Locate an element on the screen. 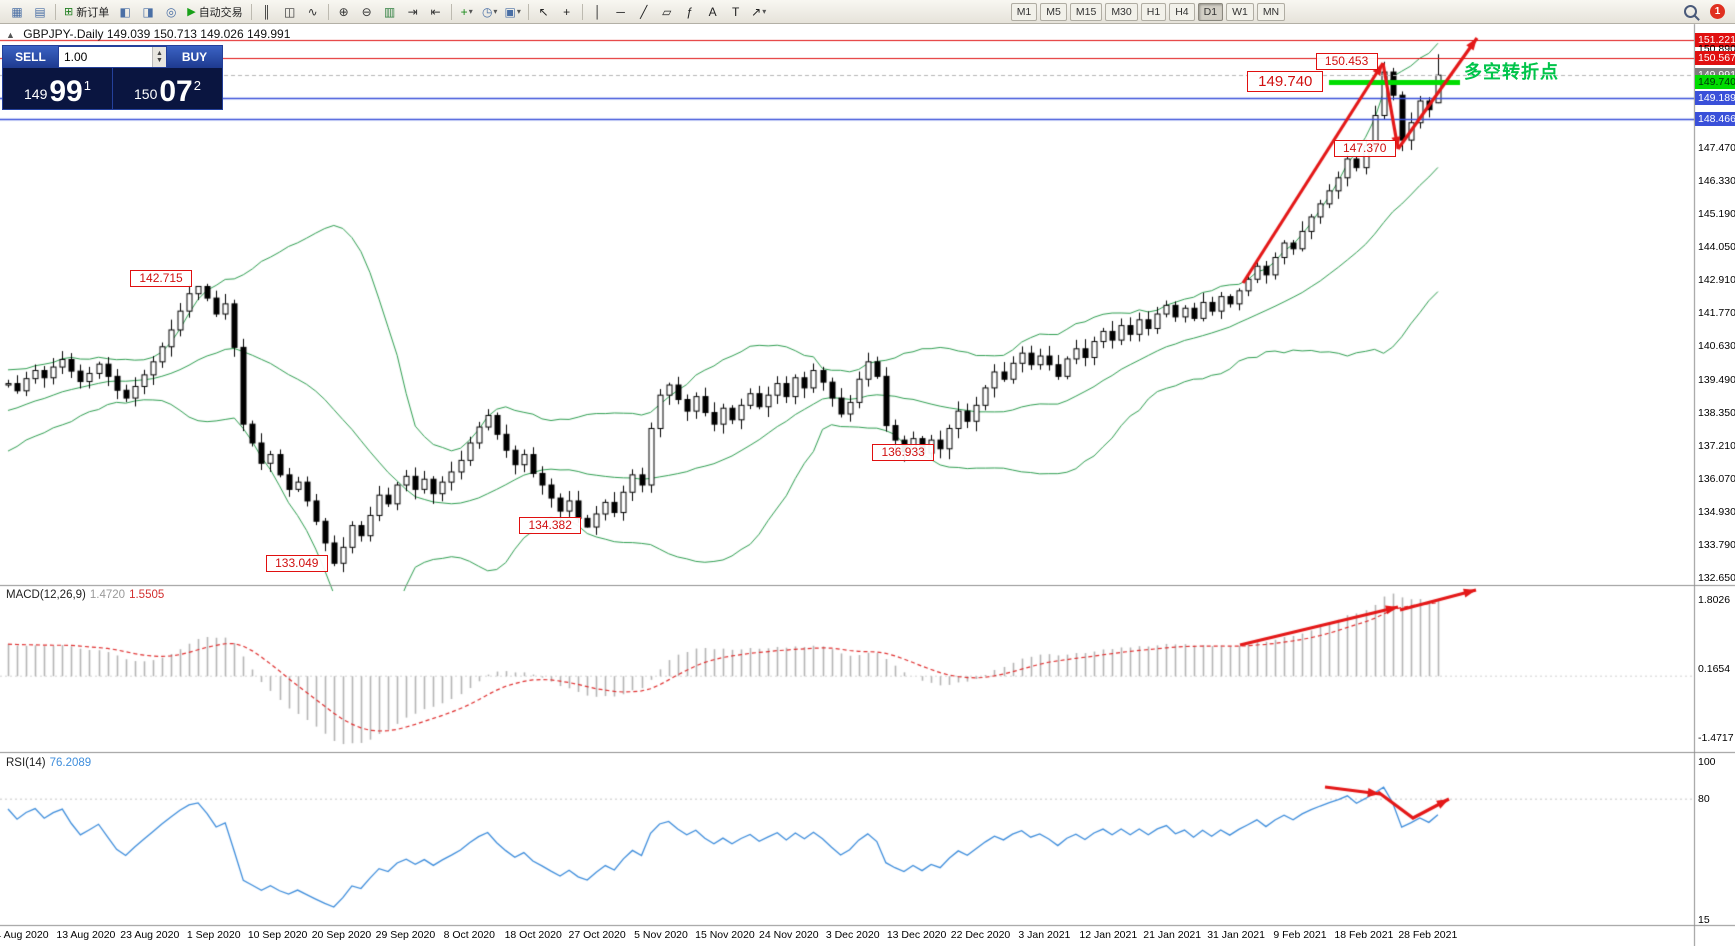 The height and width of the screenshot is (946, 1735). price-annotation: 136.933 is located at coordinates (903, 453).